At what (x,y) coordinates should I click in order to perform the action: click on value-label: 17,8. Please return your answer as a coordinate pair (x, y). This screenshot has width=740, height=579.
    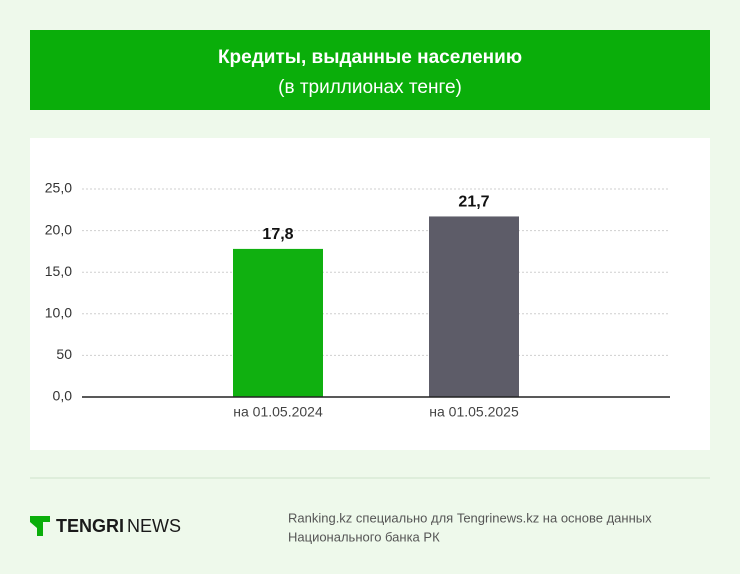
    Looking at the image, I should click on (277, 234).